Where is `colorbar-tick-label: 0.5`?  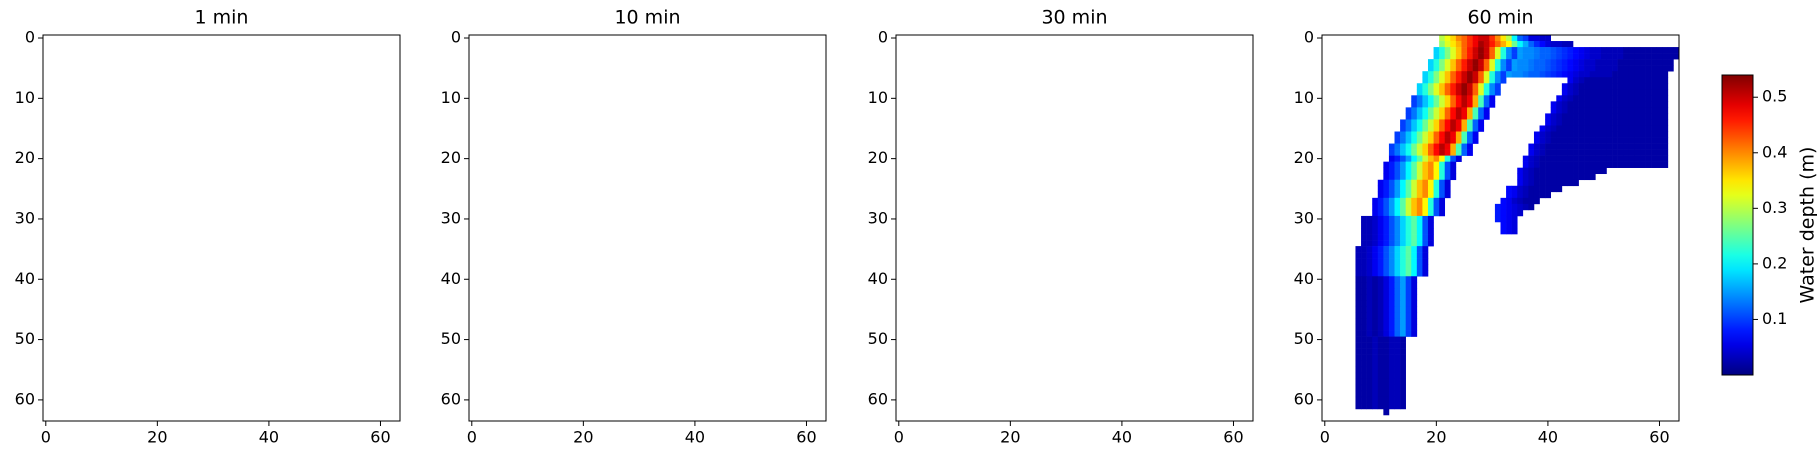
colorbar-tick-label: 0.5 is located at coordinates (1774, 96).